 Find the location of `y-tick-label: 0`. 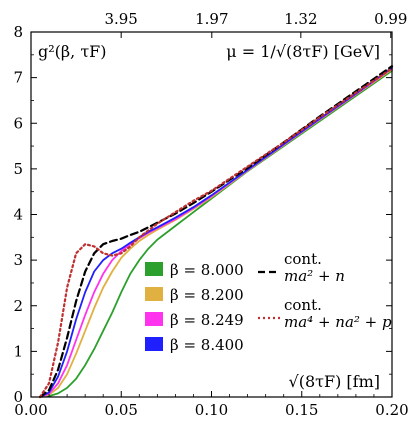

y-tick-label: 0 is located at coordinates (18, 397).